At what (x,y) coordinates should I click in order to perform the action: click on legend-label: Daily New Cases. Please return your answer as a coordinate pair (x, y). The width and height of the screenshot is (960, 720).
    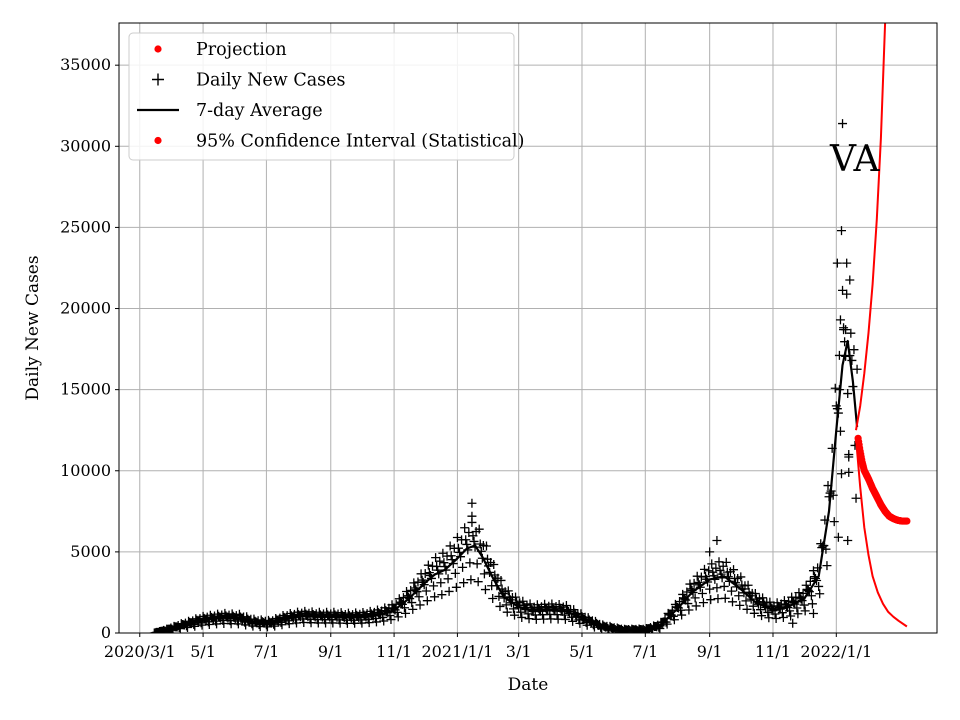
    Looking at the image, I should click on (270, 81).